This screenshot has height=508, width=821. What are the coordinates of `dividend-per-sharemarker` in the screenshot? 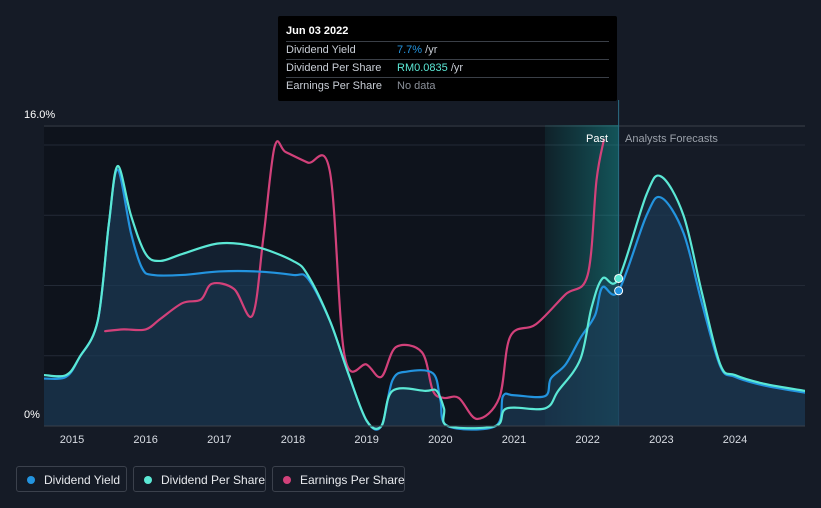 It's located at (619, 278).